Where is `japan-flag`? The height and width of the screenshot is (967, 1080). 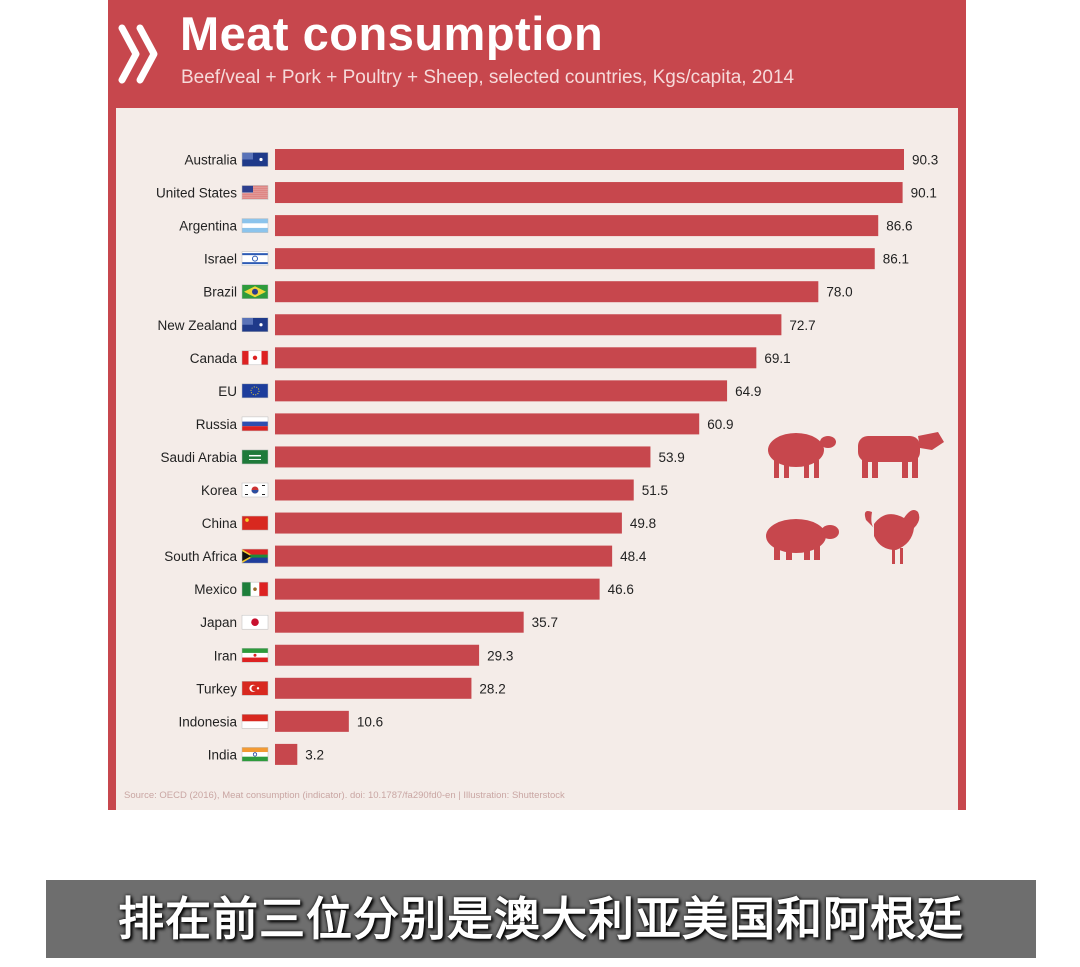 japan-flag is located at coordinates (255, 622).